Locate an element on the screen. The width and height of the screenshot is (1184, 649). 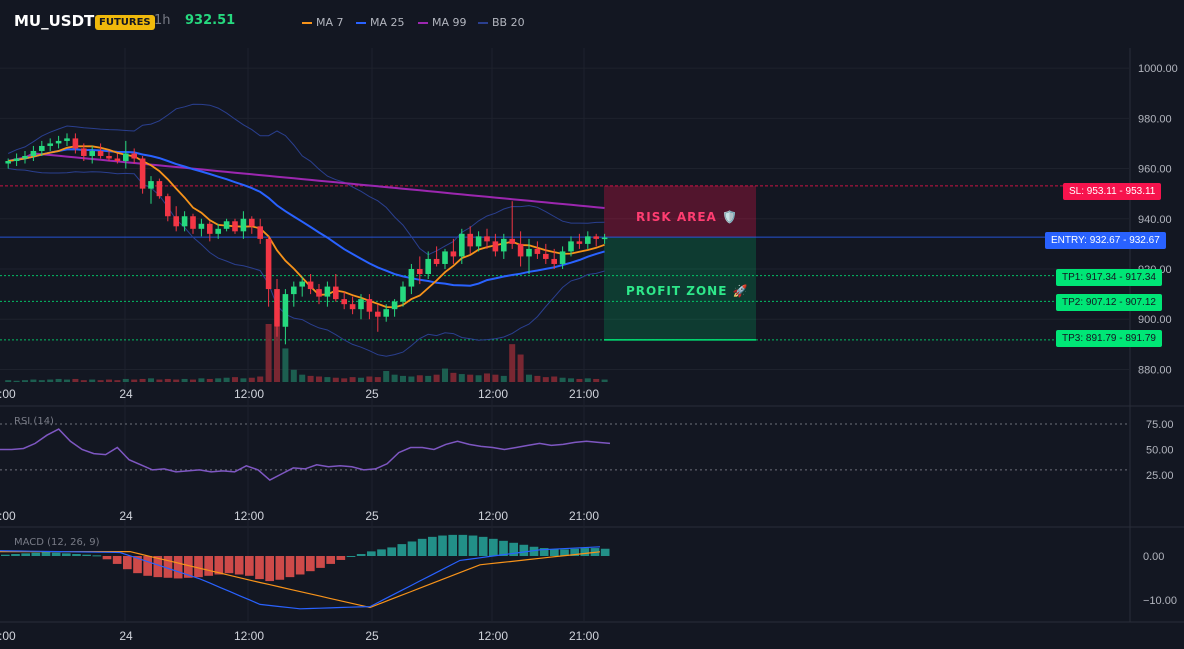
time-label: 25 is located at coordinates (372, 394).